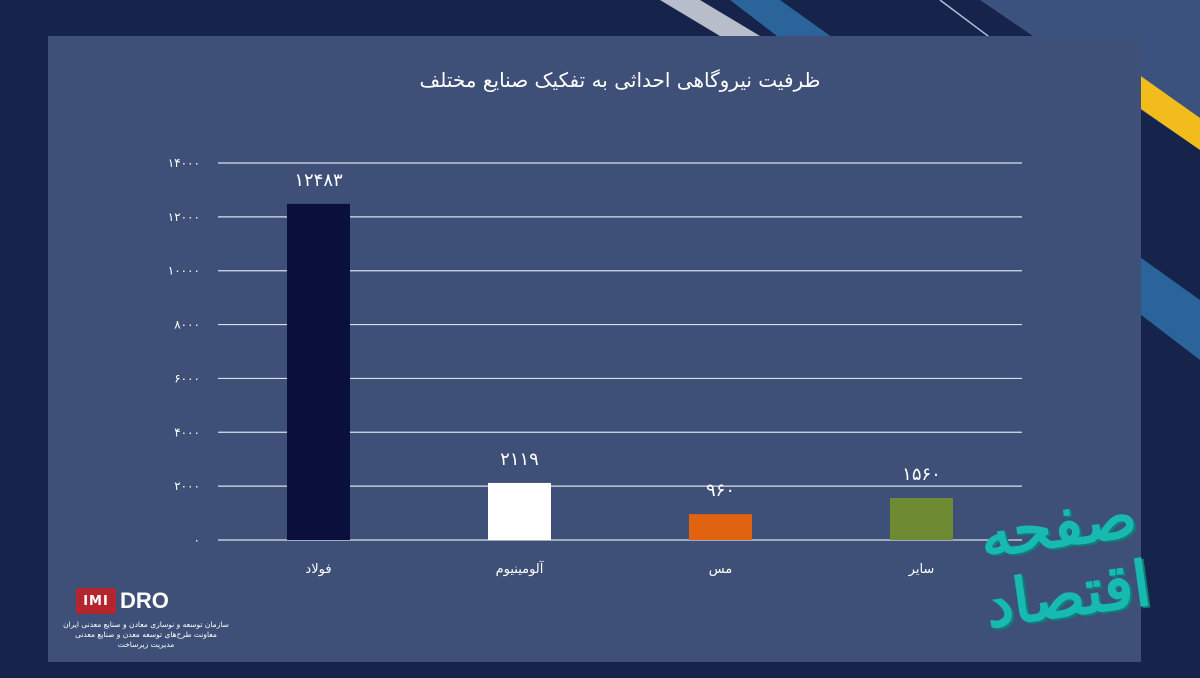 The width and height of the screenshot is (1200, 678). I want to click on data-label: ۱۲۴۸۳, so click(318, 180).